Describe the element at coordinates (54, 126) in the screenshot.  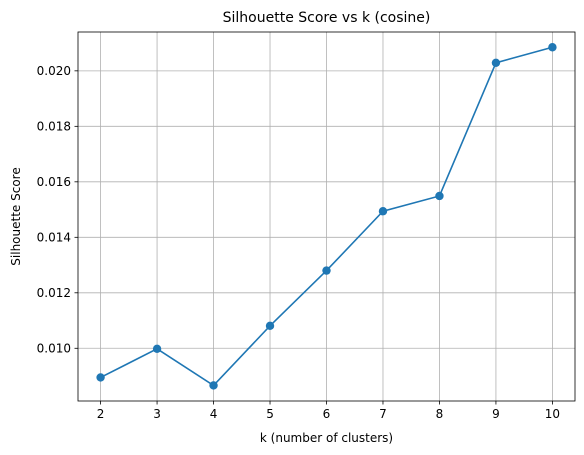
I see `y-tick-label: 0.018` at that location.